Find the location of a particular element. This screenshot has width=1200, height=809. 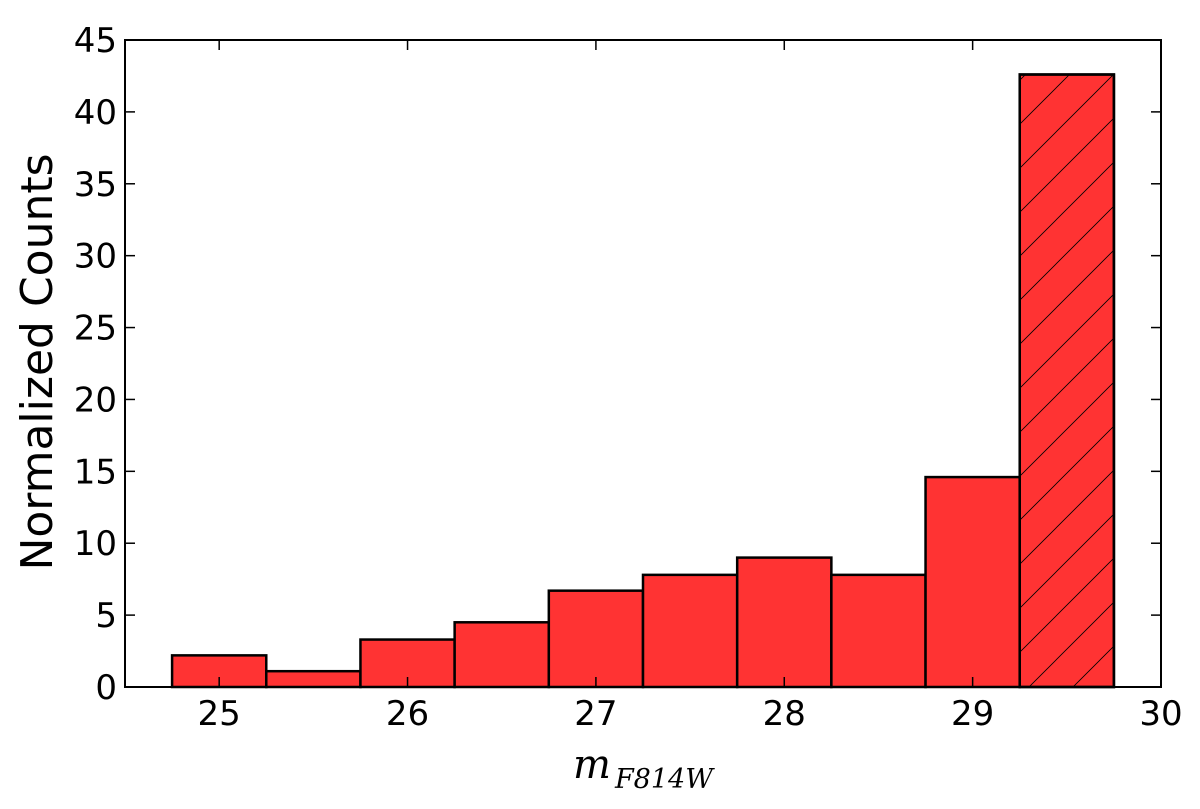

x-tick-label: 25 is located at coordinates (219, 714).